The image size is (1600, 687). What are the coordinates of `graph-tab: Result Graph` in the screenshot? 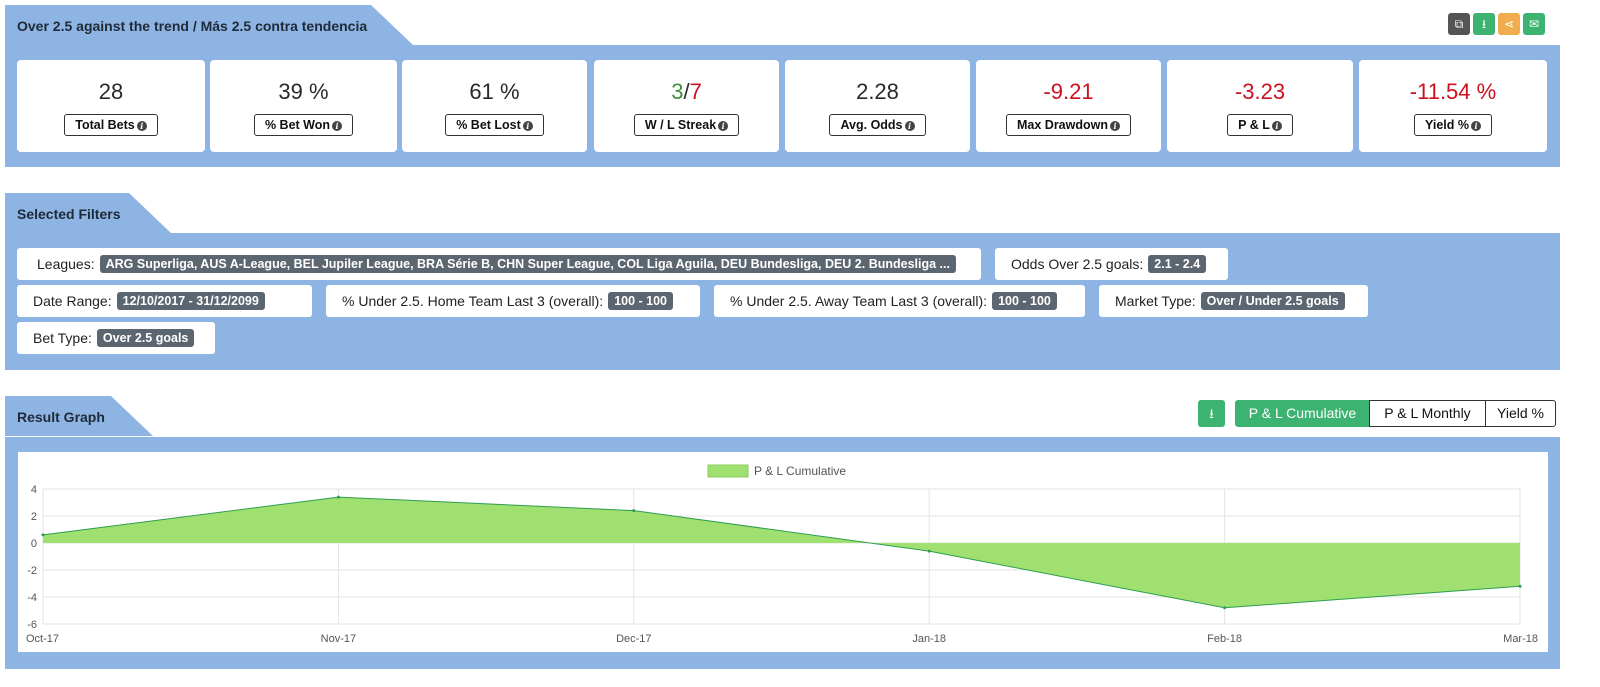 It's located at (79, 416).